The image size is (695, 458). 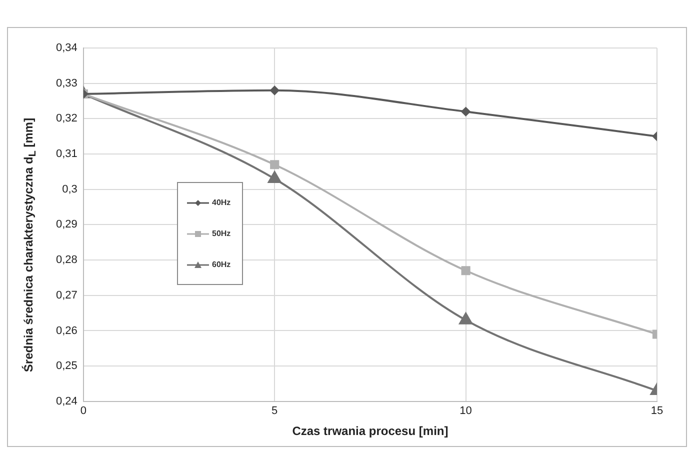 What do you see at coordinates (67, 401) in the screenshot?
I see `y-tick-label: 0,24` at bounding box center [67, 401].